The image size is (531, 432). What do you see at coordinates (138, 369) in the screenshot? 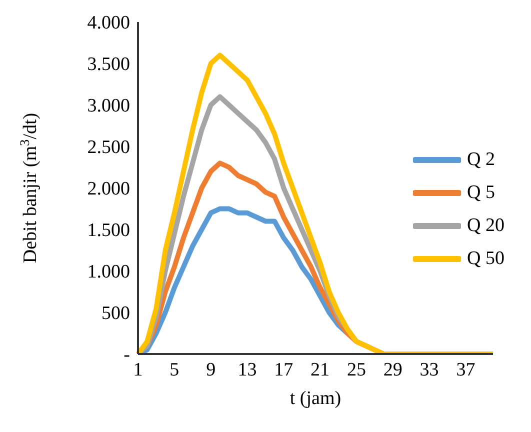
I see `x-tick-label: 1` at bounding box center [138, 369].